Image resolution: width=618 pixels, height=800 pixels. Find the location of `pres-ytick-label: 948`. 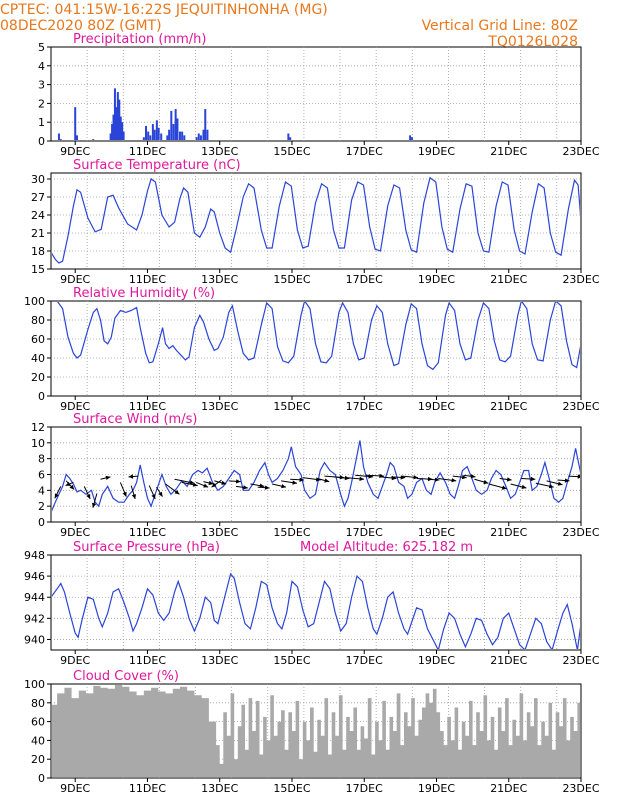

pres-ytick-label: 948 is located at coordinates (34, 555).